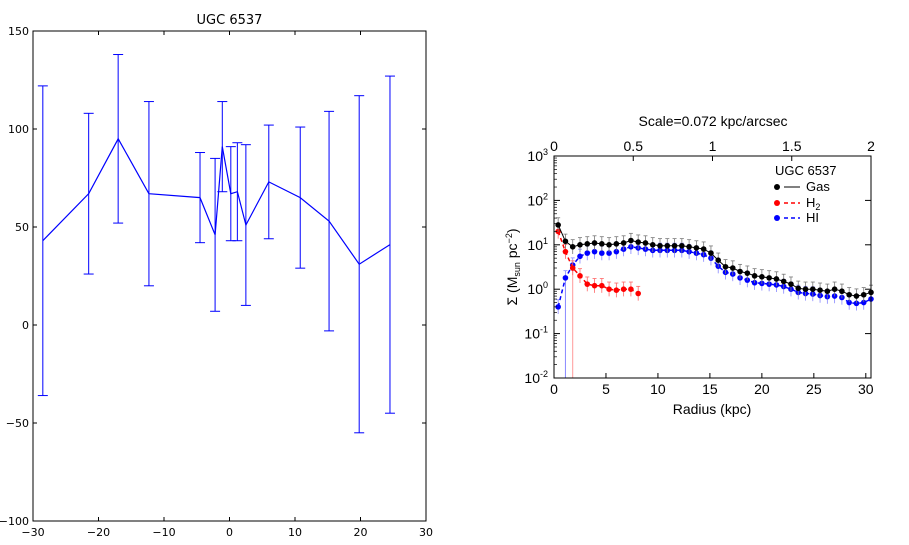 The width and height of the screenshot is (909, 545). Describe the element at coordinates (792, 146) in the screenshot. I see `right-top-tick-label: 1.5` at that location.